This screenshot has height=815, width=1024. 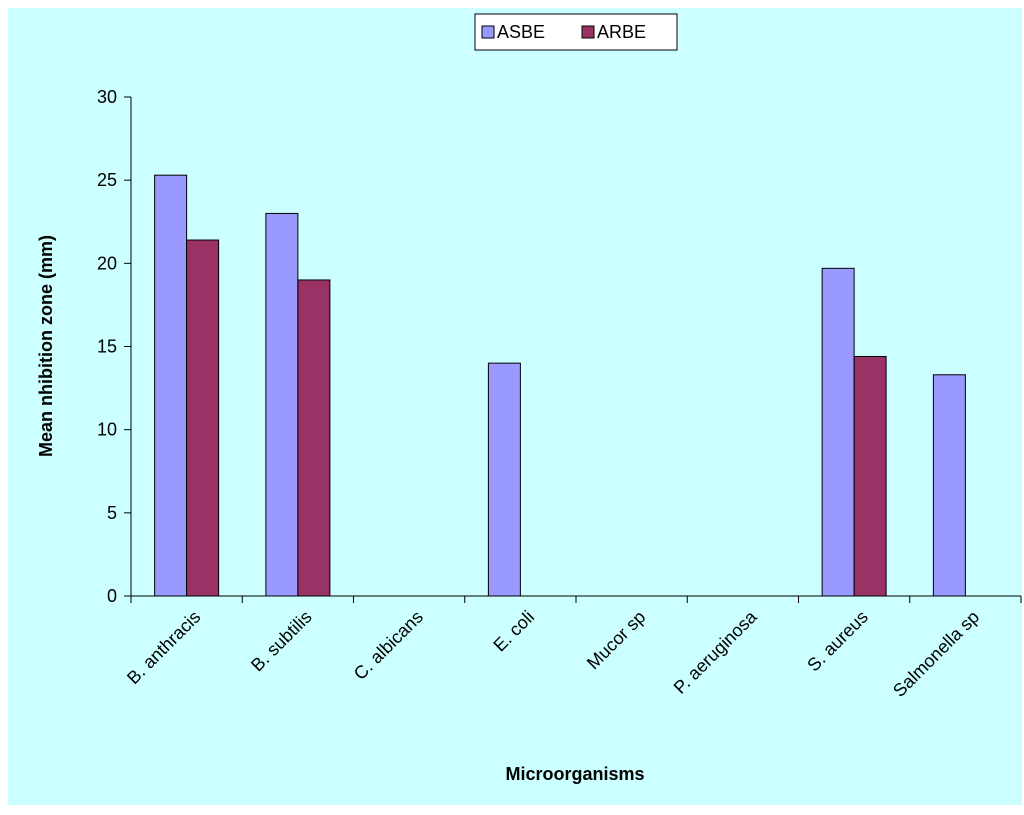 I want to click on x-tick-label: Mucor sp, so click(x=616, y=640).